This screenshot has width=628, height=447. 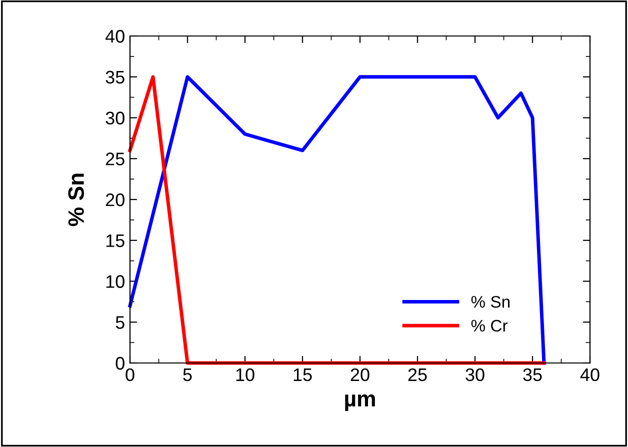 What do you see at coordinates (303, 375) in the screenshot?
I see `x-tick-label: 15` at bounding box center [303, 375].